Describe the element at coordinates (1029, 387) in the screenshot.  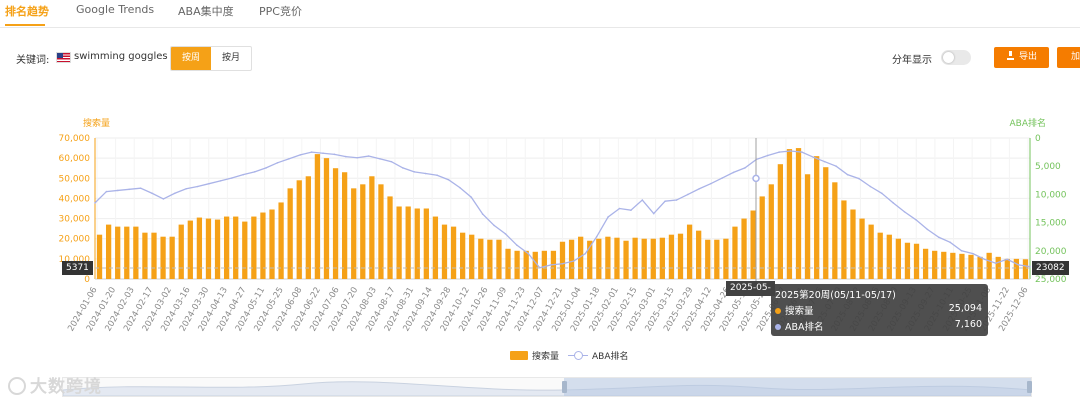
I see `zoom-handle-right` at that location.